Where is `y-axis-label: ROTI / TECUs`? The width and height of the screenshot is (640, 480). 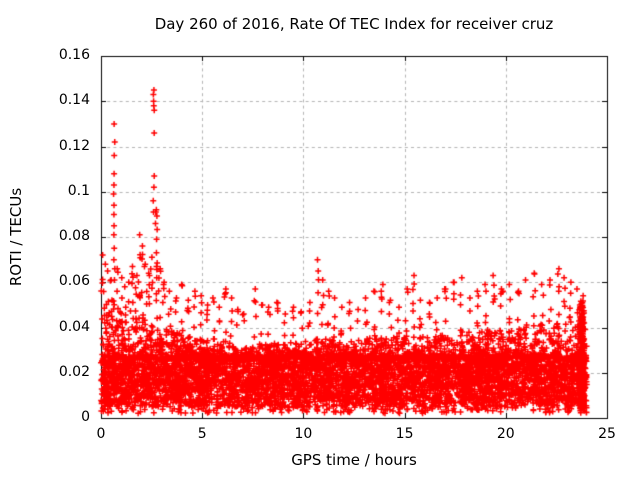
y-axis-label: ROTI / TECUs is located at coordinates (16, 237).